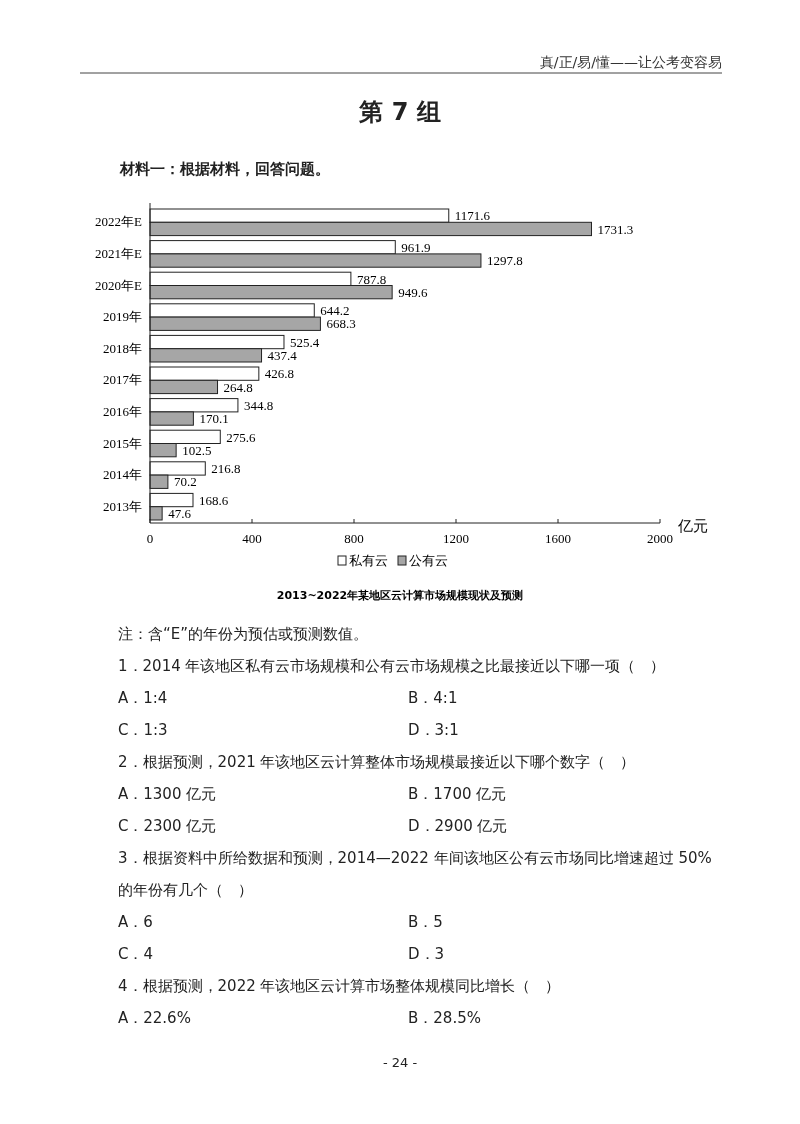 This screenshot has width=800, height=1124. I want to click on data-label: 426.8, so click(279, 374).